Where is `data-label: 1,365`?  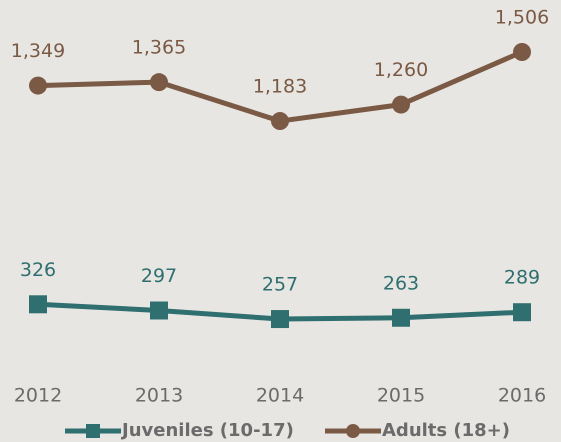 data-label: 1,365 is located at coordinates (159, 48).